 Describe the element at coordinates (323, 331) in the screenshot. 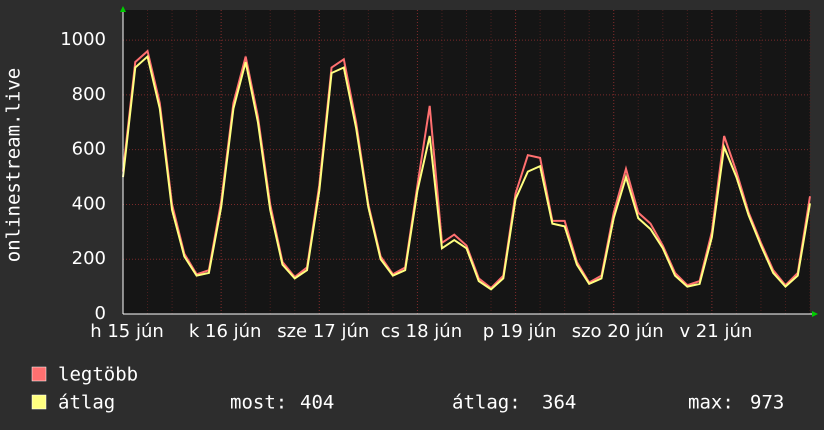

I see `x-tick-label: sze 17 jún` at that location.